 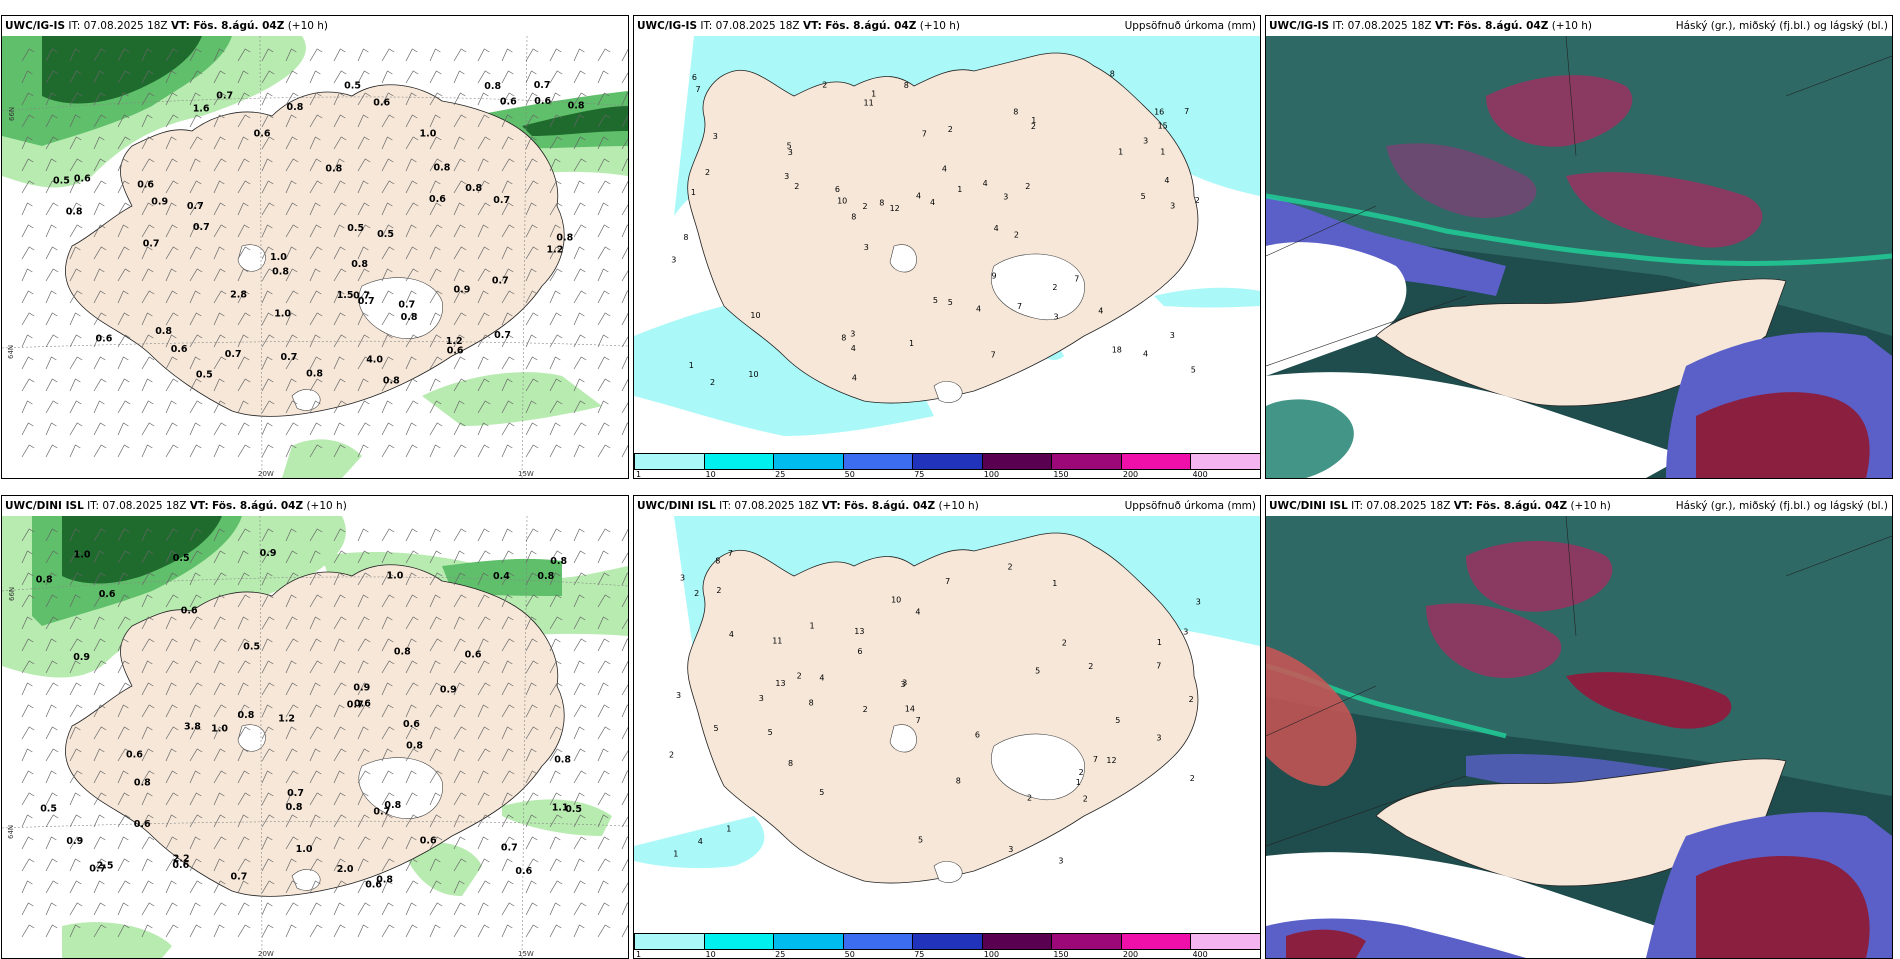 What do you see at coordinates (1017, 941) in the screenshot?
I see `colorbar-segment` at bounding box center [1017, 941].